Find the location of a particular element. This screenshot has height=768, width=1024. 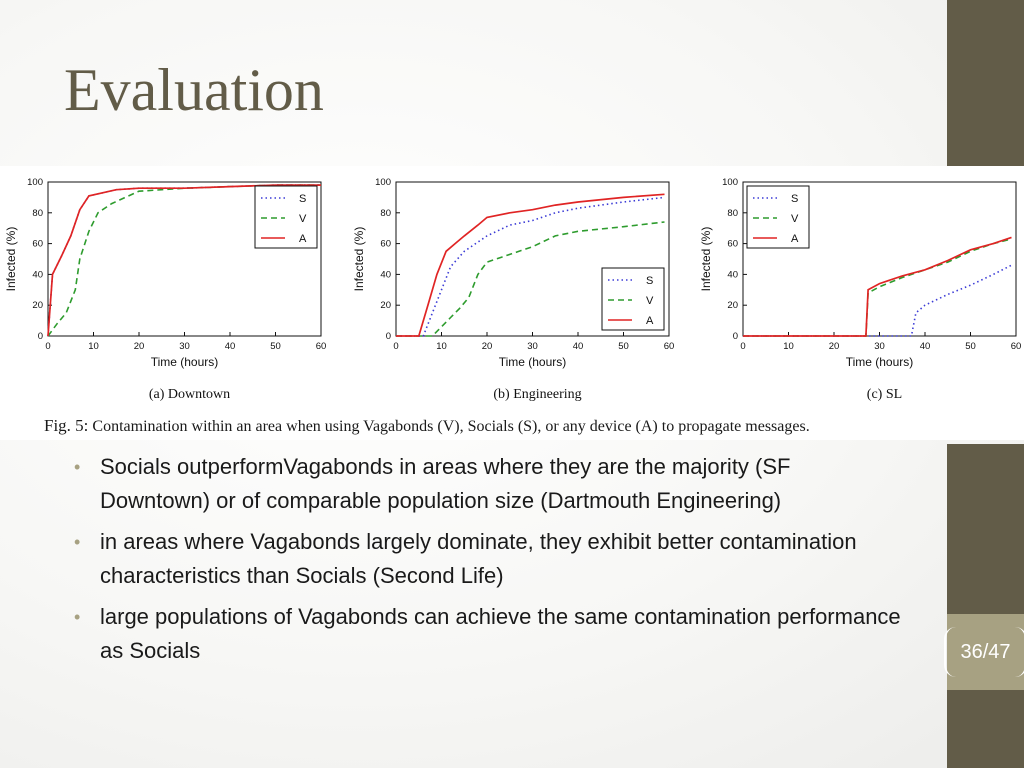

figure-caption-label: Fig. 5: is located at coordinates (66, 425).